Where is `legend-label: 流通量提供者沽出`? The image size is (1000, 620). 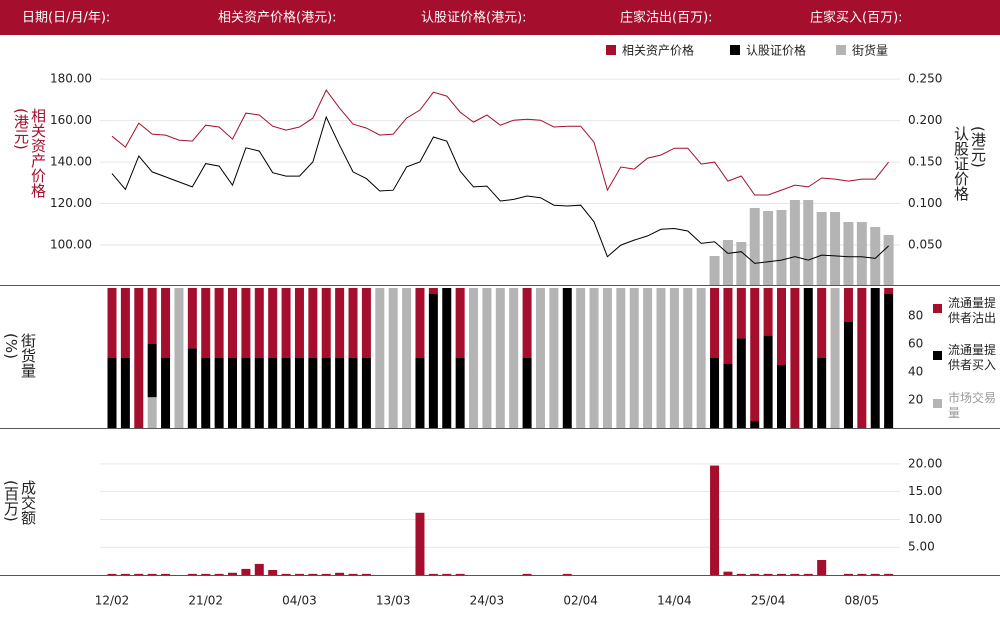 legend-label: 流通量提供者沽出 is located at coordinates (972, 310).